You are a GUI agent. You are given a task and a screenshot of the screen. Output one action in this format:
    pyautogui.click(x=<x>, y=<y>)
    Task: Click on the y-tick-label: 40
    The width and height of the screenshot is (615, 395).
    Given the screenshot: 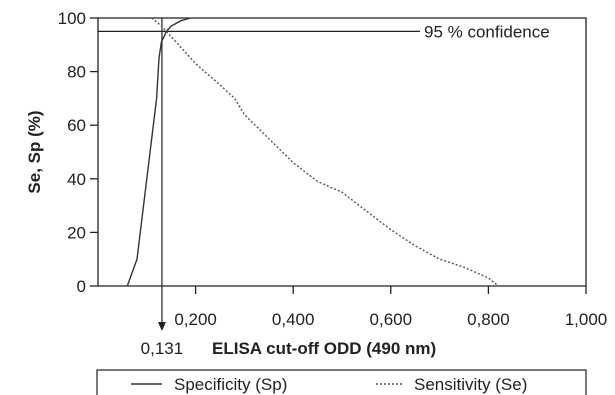 What is the action you would take?
    pyautogui.click(x=76, y=179)
    